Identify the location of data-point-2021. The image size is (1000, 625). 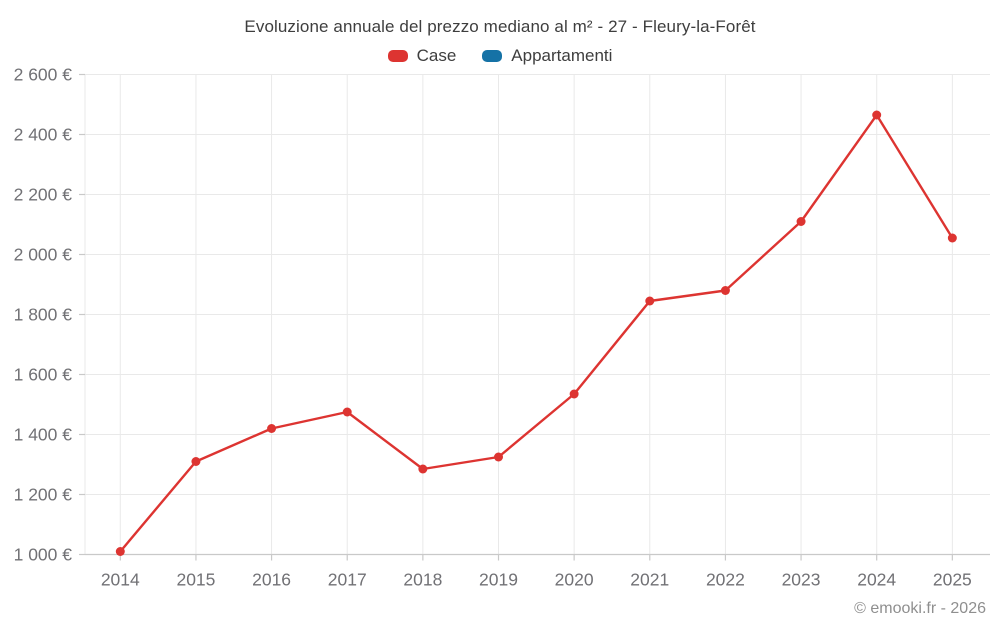
(650, 301).